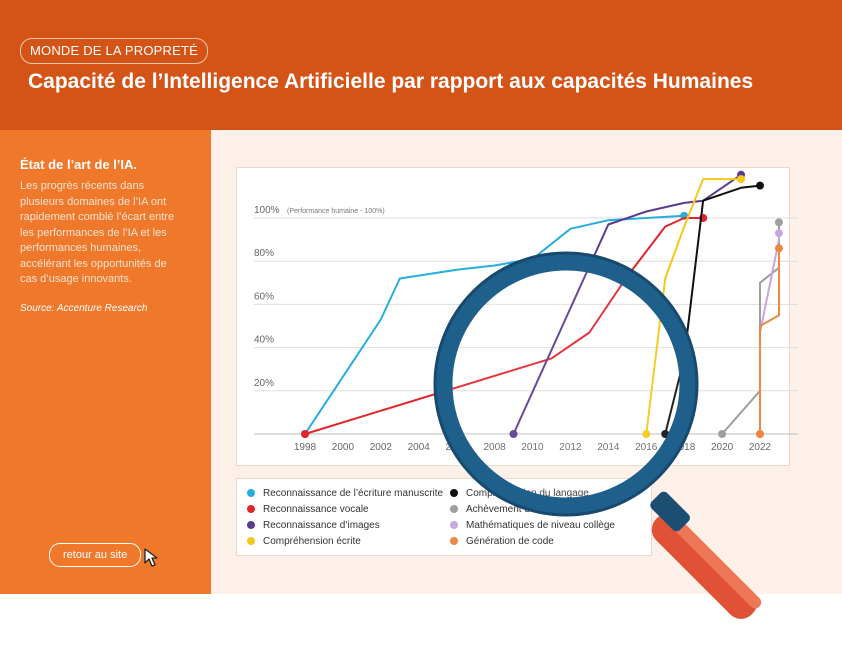 This screenshot has width=842, height=672. Describe the element at coordinates (305, 447) in the screenshot. I see `x-tick-label: 1998` at that location.